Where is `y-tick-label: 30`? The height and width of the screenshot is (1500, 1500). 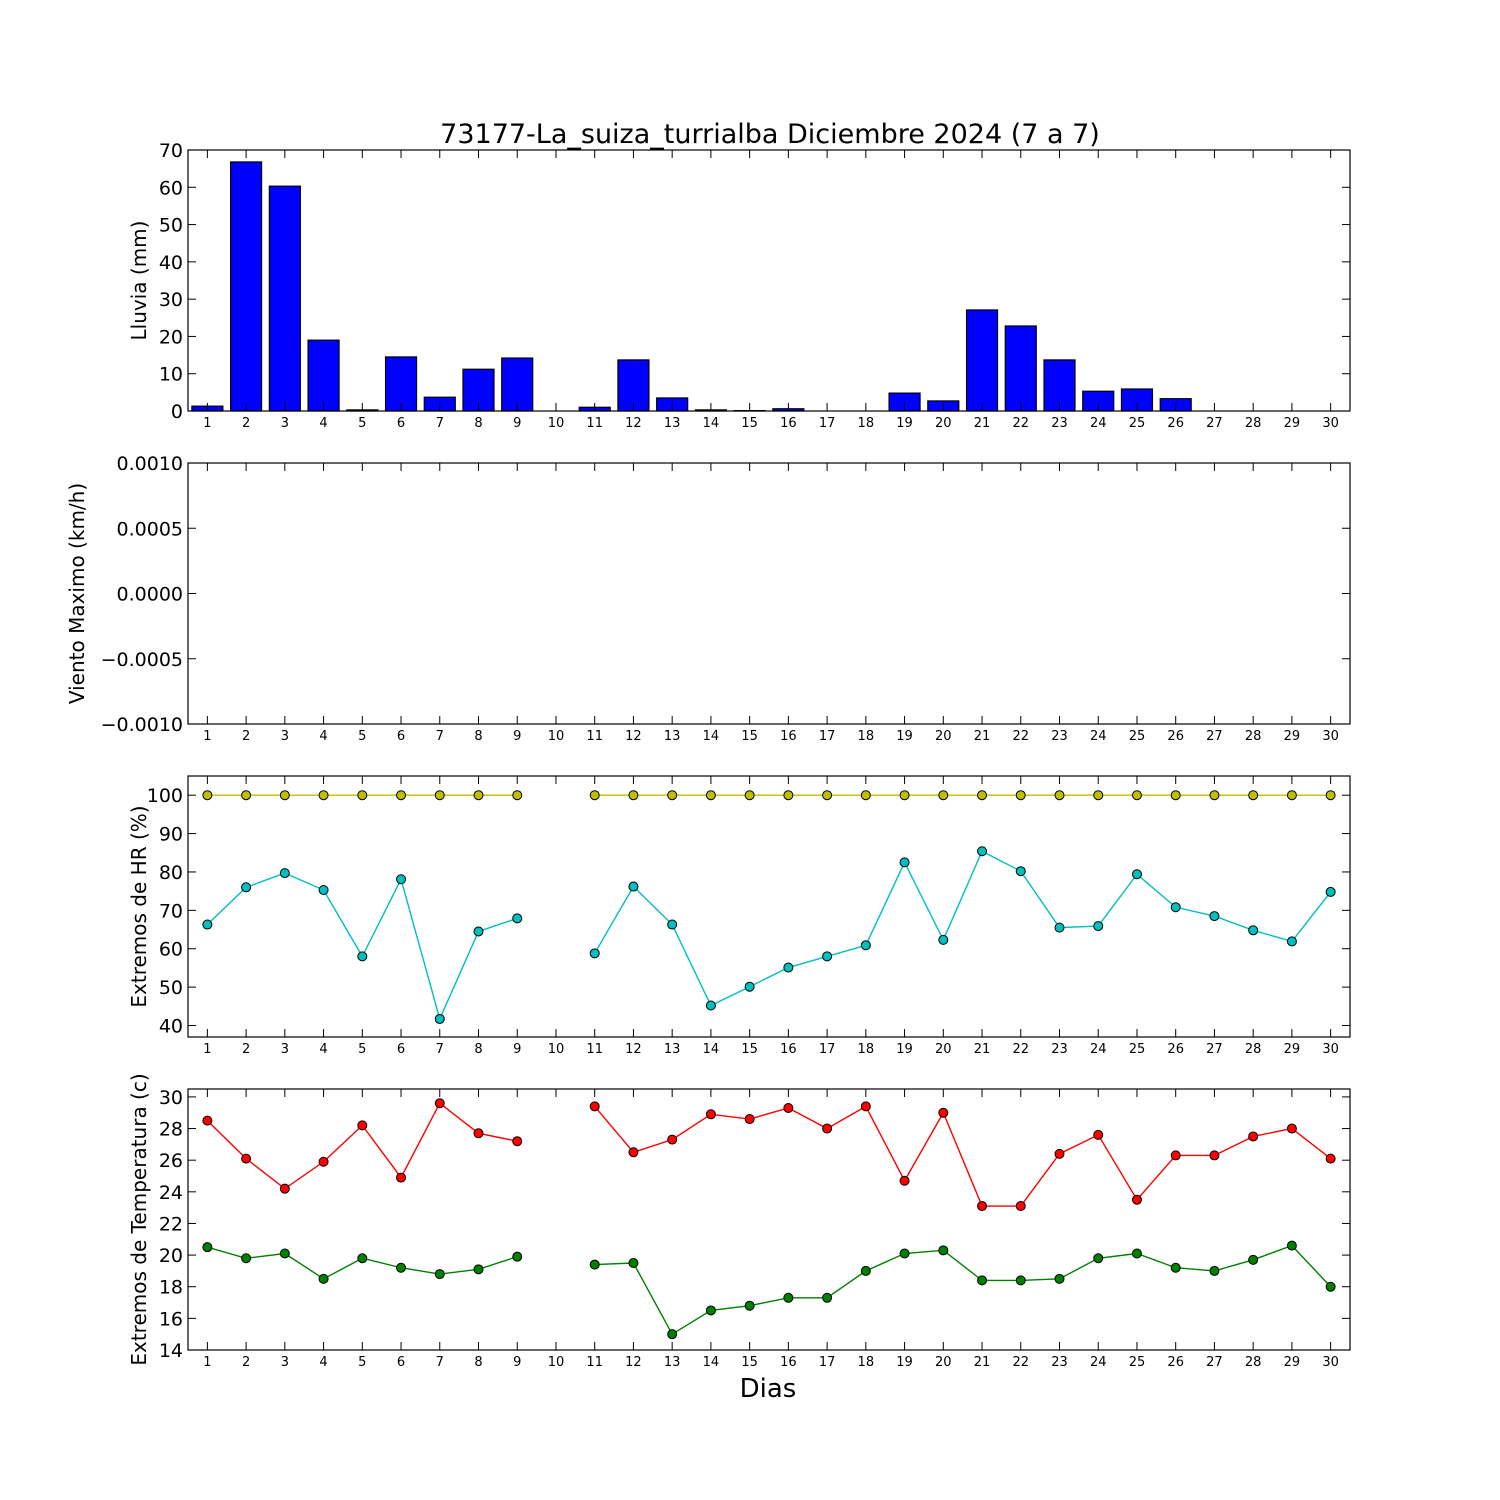
y-tick-label: 30 is located at coordinates (171, 300).